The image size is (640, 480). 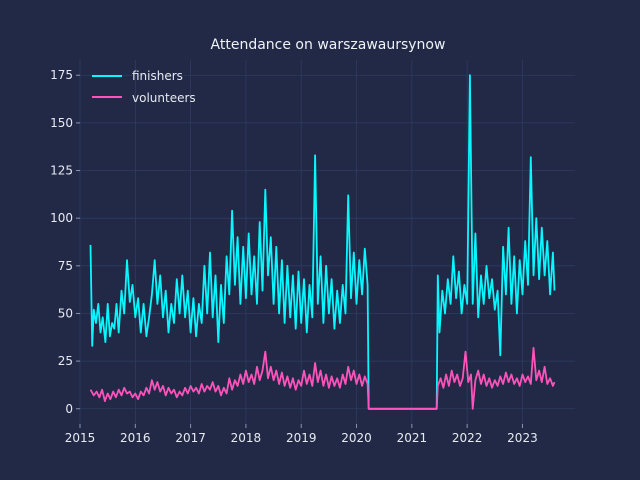 I want to click on legend-label-finishers: finishers, so click(x=157, y=76).